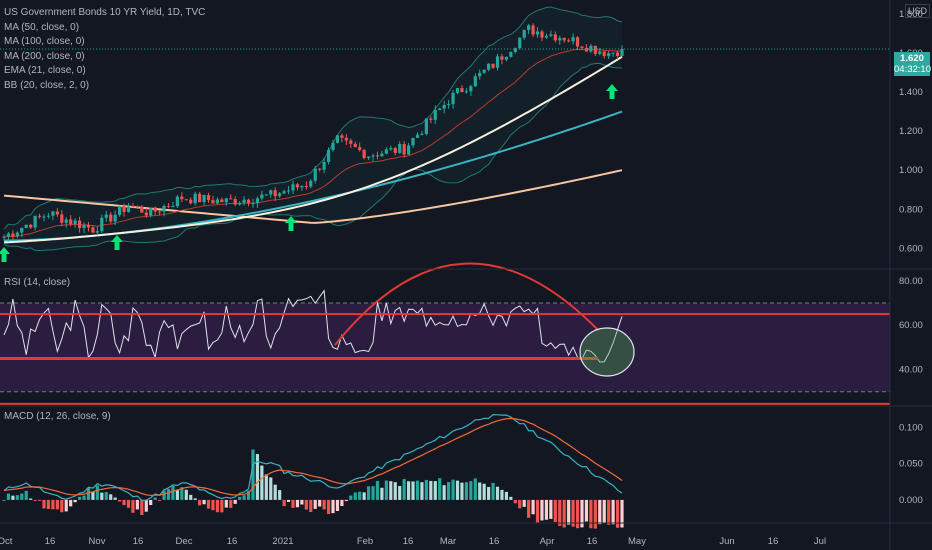 This screenshot has height=550, width=932. What do you see at coordinates (911, 370) in the screenshot?
I see `rsi-tick: 40.00` at bounding box center [911, 370].